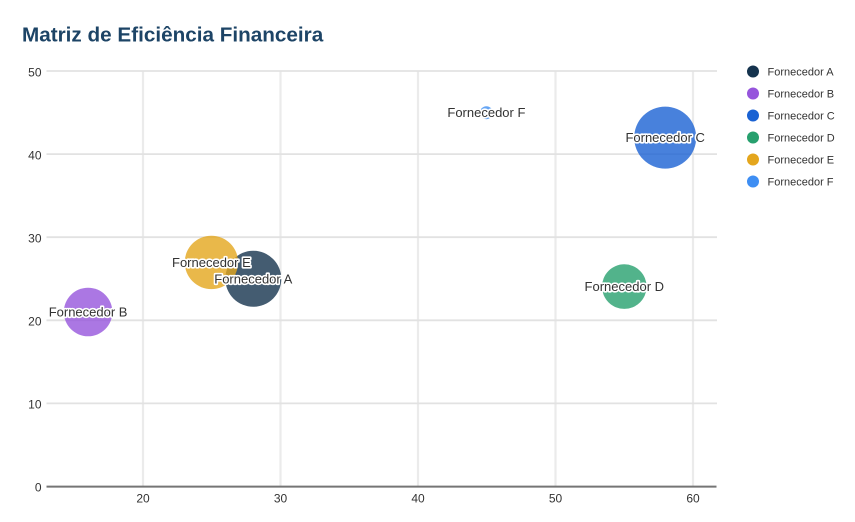 The height and width of the screenshot is (522, 855). I want to click on svg-text: 0, so click(38, 488).